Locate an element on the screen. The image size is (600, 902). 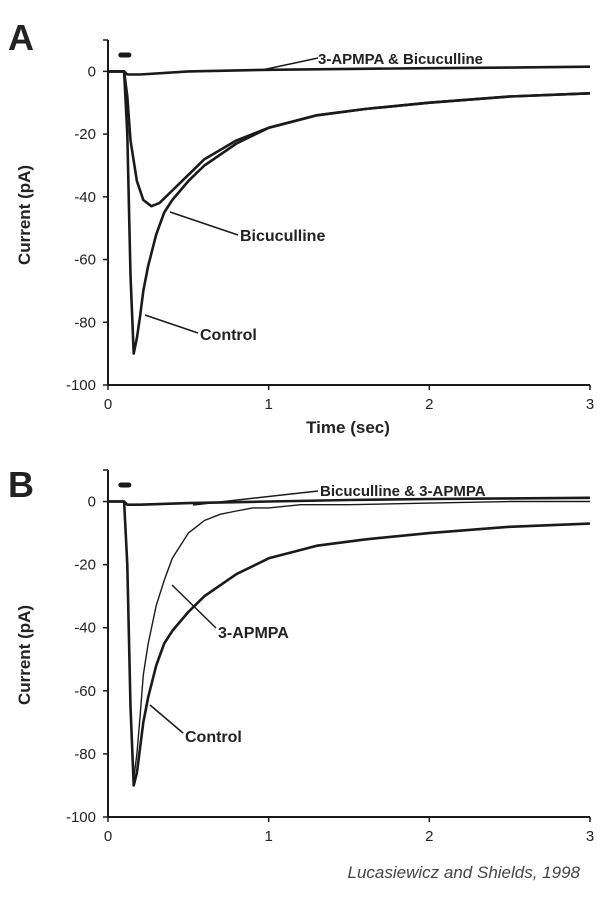
panel-a-xtick-label: 0 is located at coordinates (108, 404).